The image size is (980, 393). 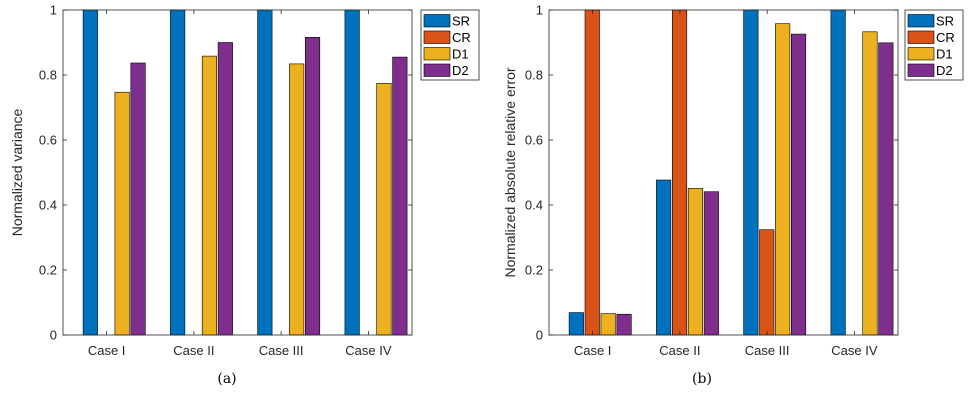 I want to click on y-axis-label: Normalized absolute relative error, so click(x=510, y=172).